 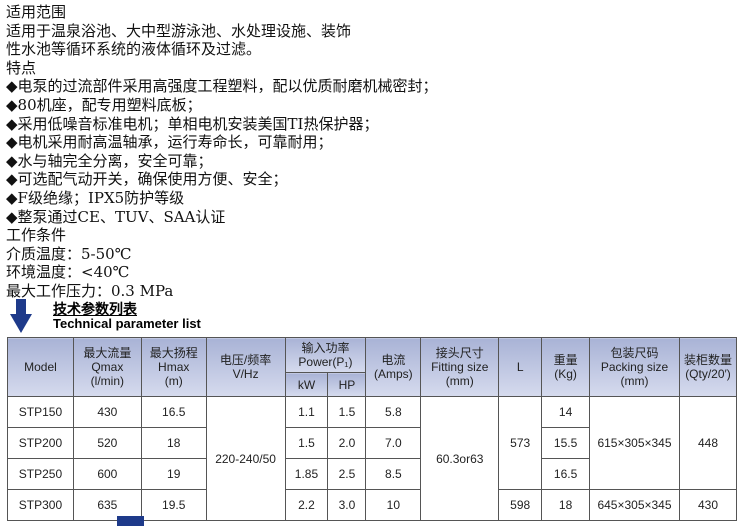 I want to click on section-title-en: Technical parameter list, so click(x=127, y=323).